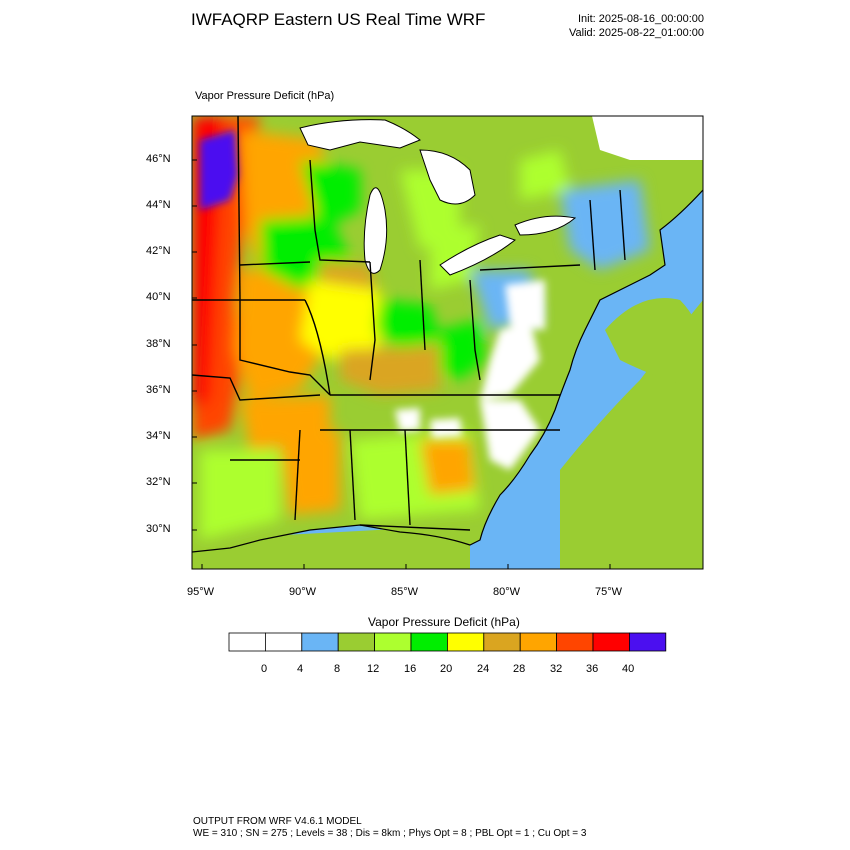 The height and width of the screenshot is (850, 850). I want to click on page-title: IWFAQRP Eastern US Real Time WRF, so click(338, 19).